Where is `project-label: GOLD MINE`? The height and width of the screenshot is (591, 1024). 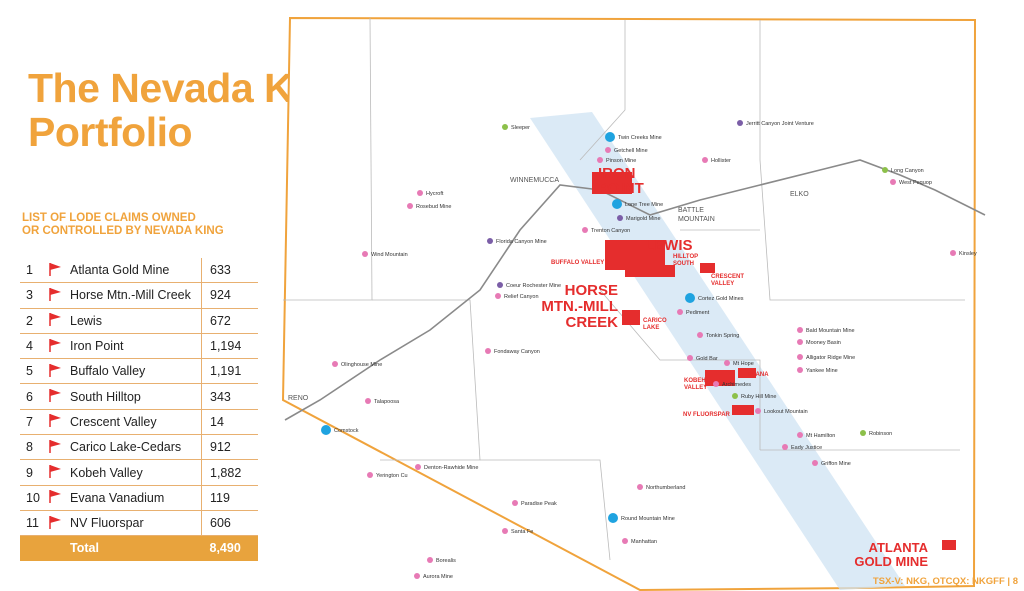 project-label: GOLD MINE is located at coordinates (891, 561).